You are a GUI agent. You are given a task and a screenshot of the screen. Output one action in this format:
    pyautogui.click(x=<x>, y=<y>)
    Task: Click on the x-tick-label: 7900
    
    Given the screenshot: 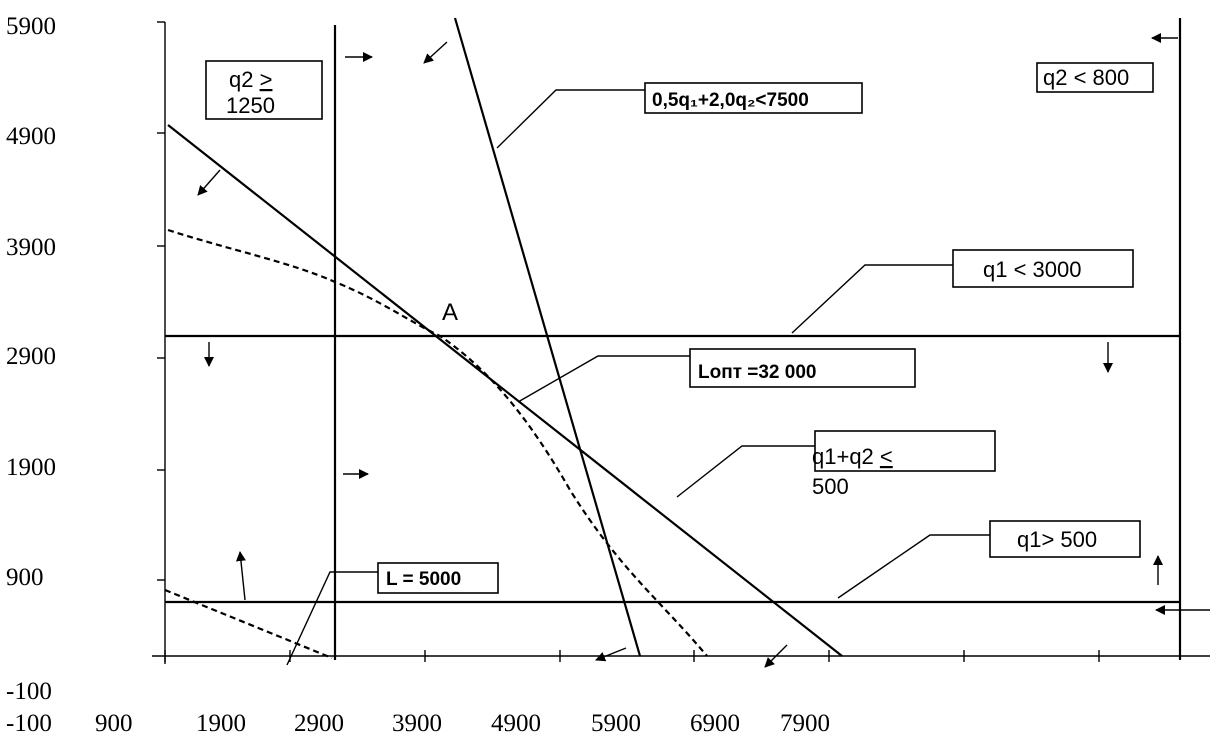 What is the action you would take?
    pyautogui.click(x=805, y=723)
    